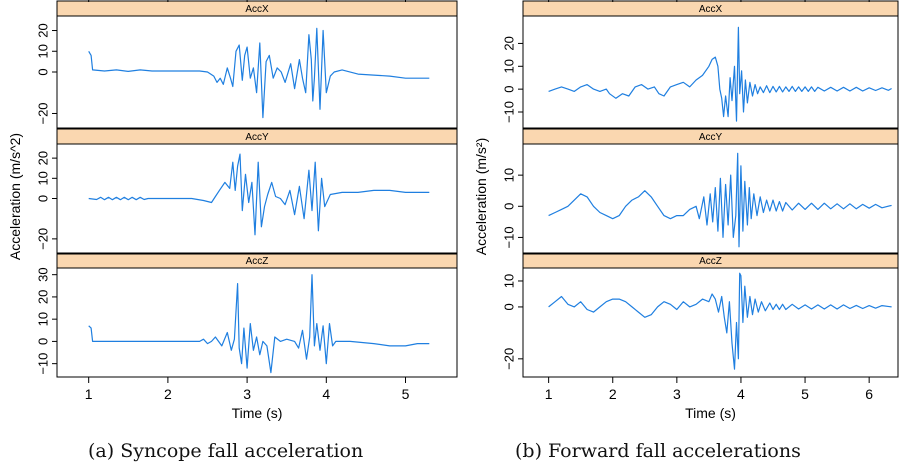  I want to click on panel-accy: AccY −20 0 10 20, so click(246, 191).